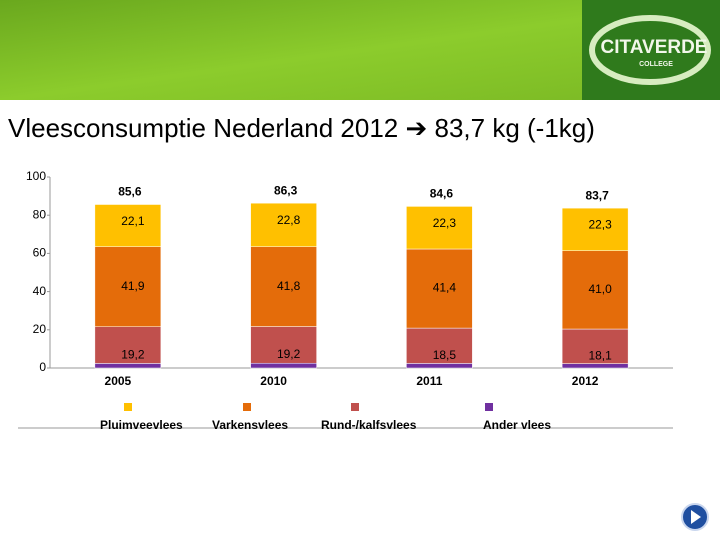  I want to click on legend-label: Pluimveevlees, so click(141, 425).